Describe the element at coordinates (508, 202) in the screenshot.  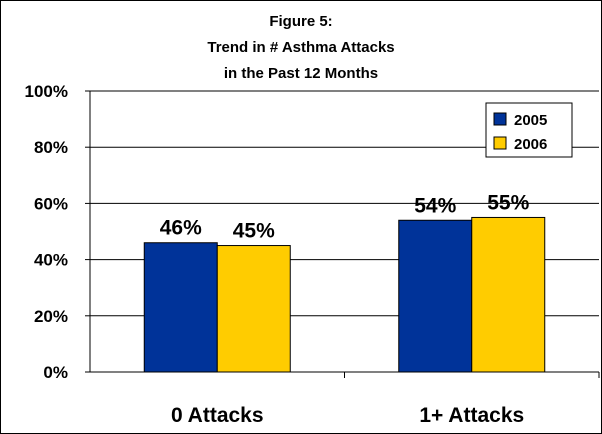
I see `data-label: 55%` at that location.